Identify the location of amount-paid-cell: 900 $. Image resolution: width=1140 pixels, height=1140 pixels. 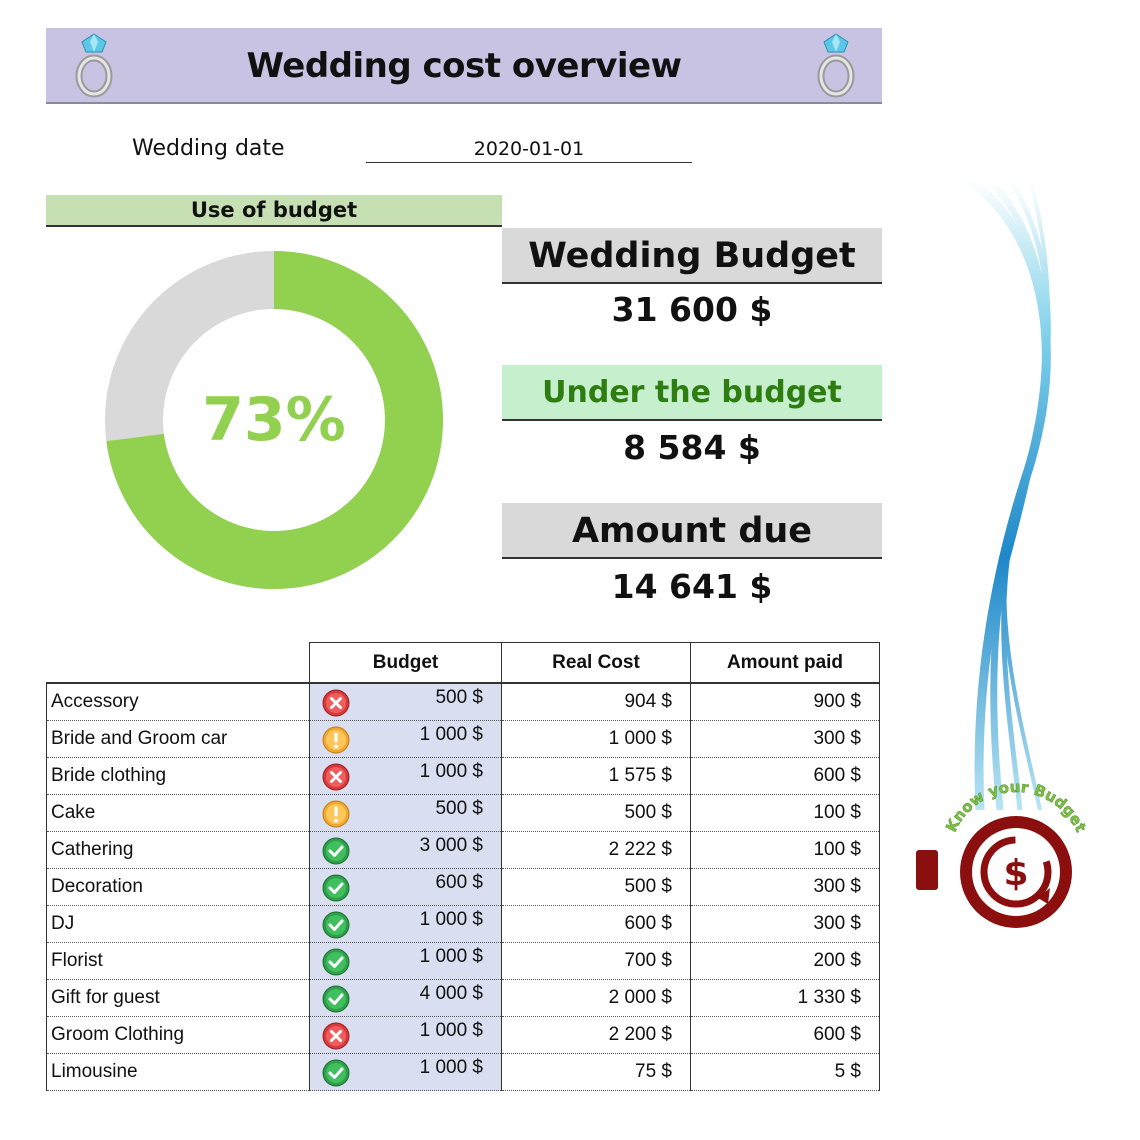
(785, 702).